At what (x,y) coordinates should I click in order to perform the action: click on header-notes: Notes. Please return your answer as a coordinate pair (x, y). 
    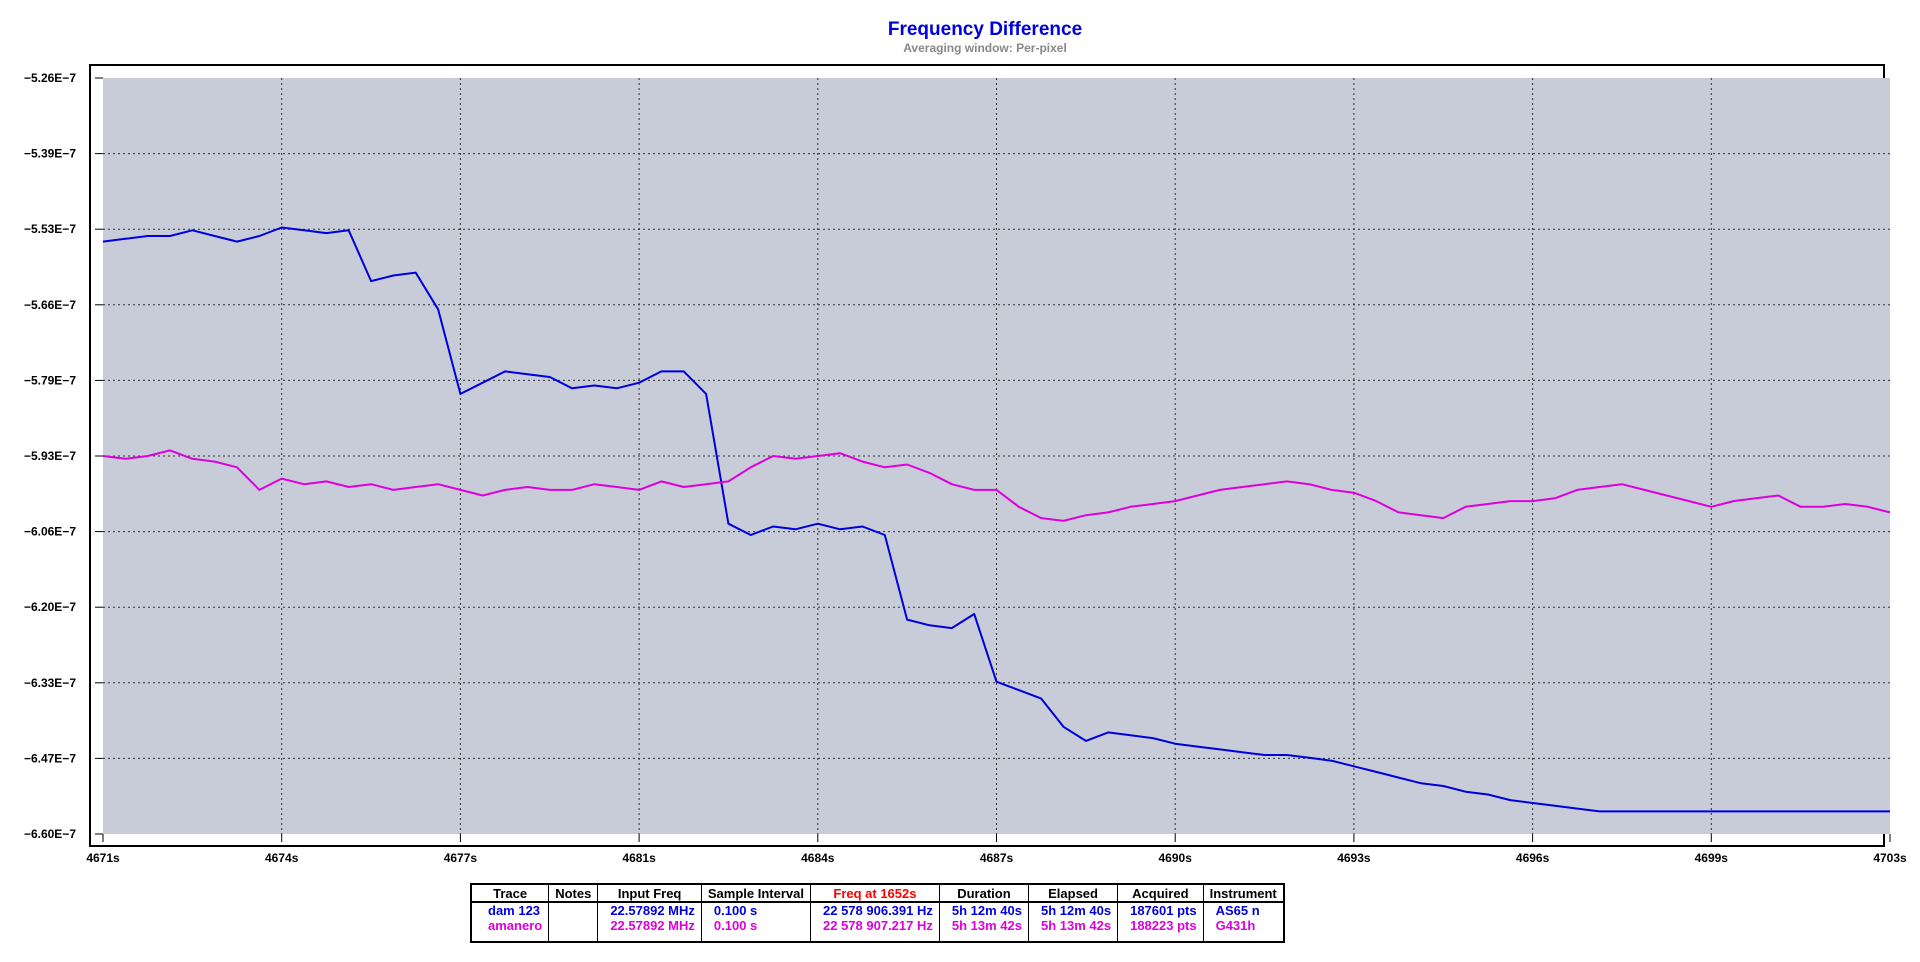
    Looking at the image, I should click on (573, 893).